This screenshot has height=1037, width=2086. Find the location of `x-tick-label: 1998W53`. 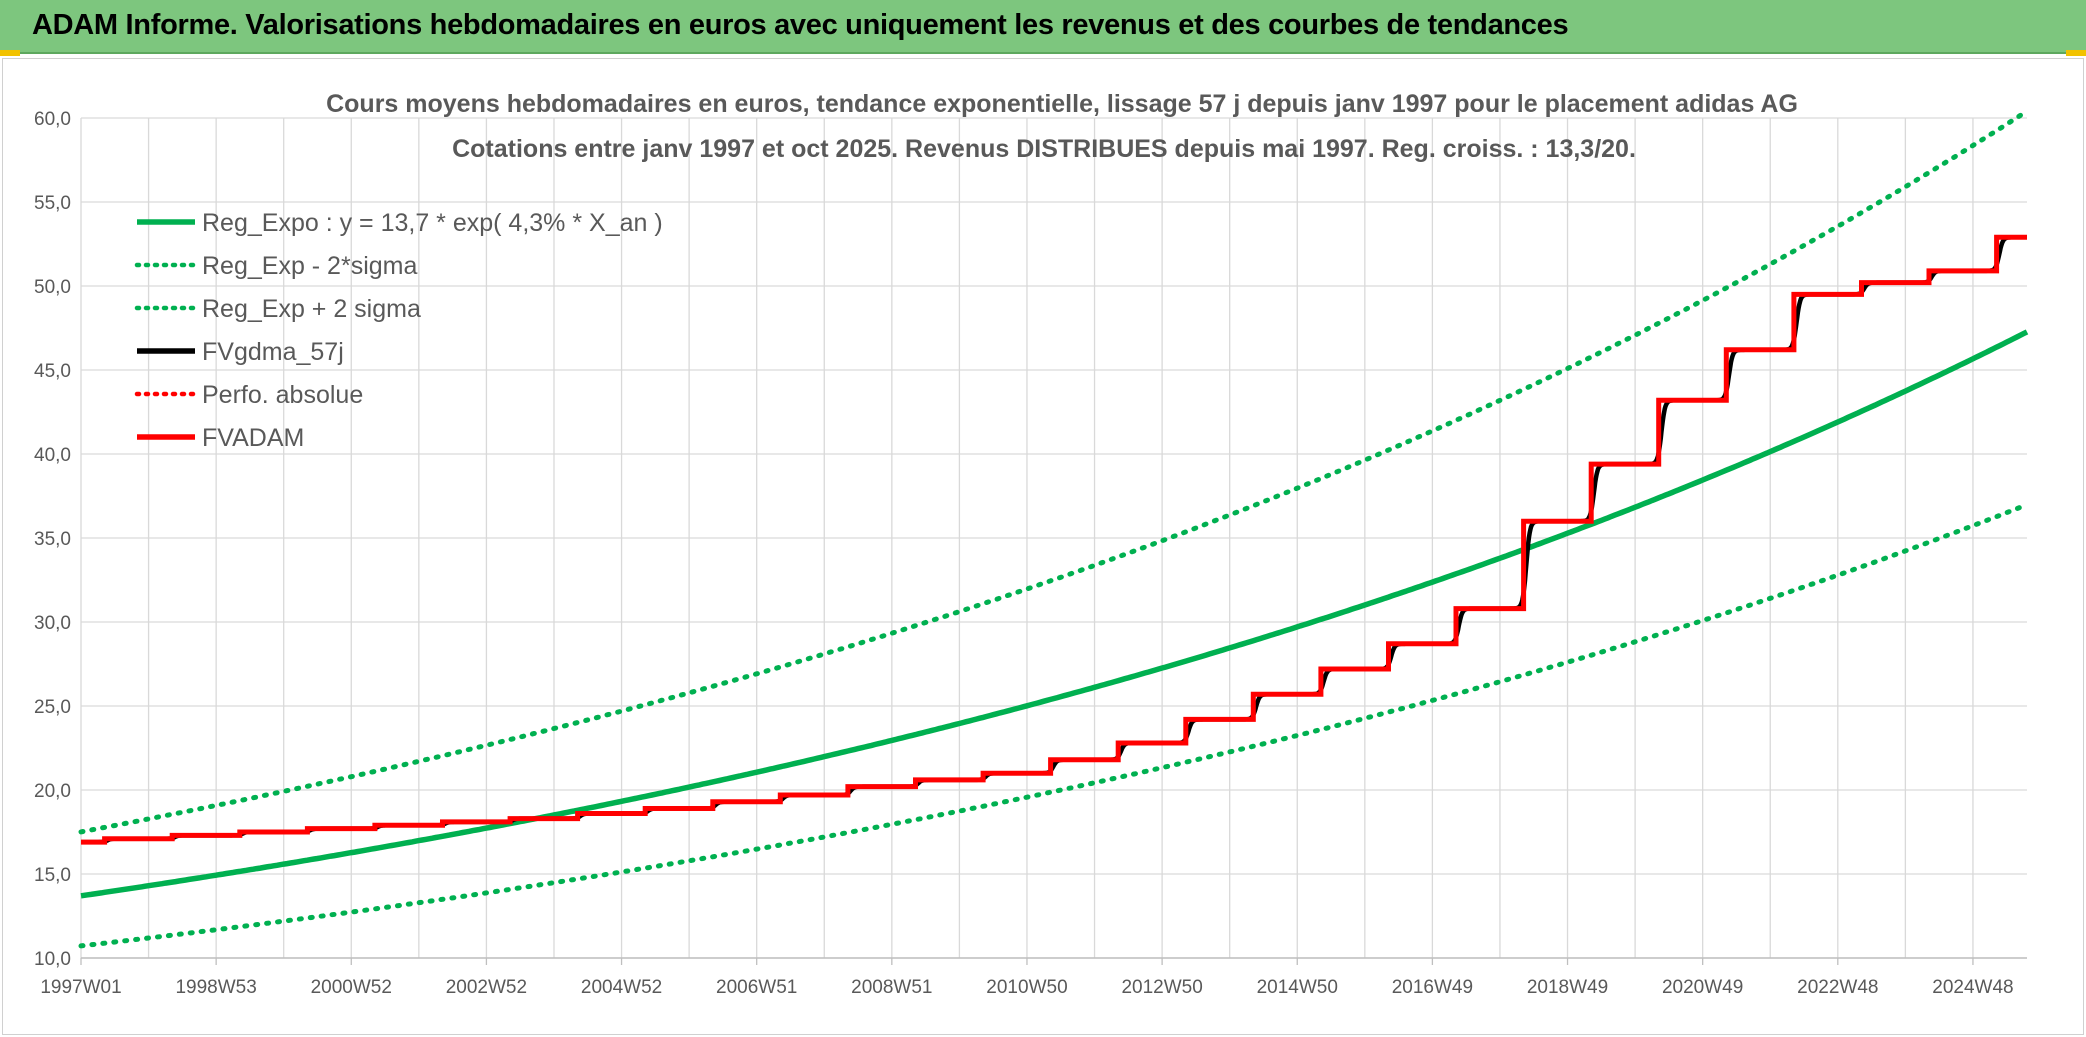

x-tick-label: 1998W53 is located at coordinates (215, 987).